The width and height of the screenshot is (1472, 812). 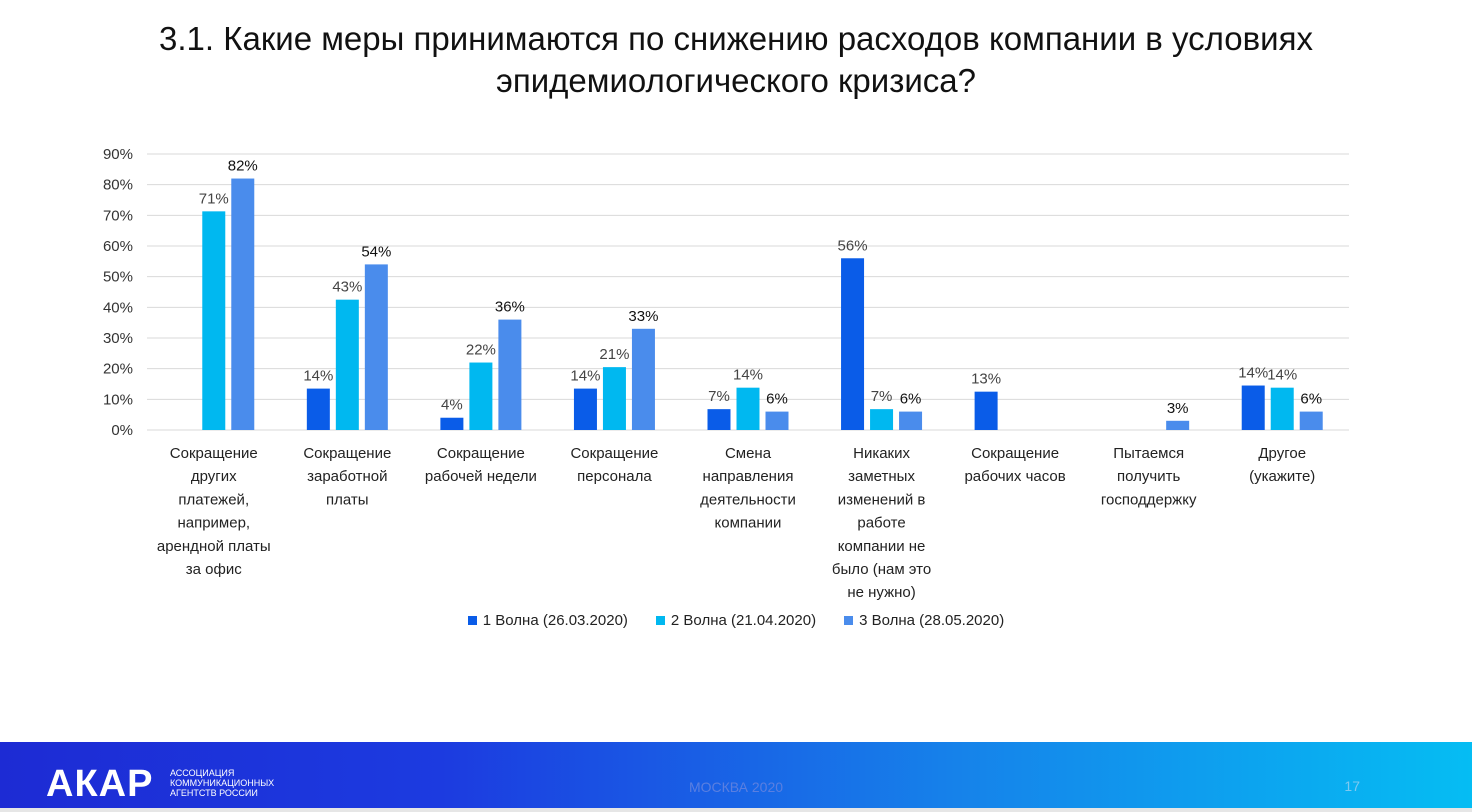 I want to click on x-tick-label: персонала, so click(x=614, y=476).